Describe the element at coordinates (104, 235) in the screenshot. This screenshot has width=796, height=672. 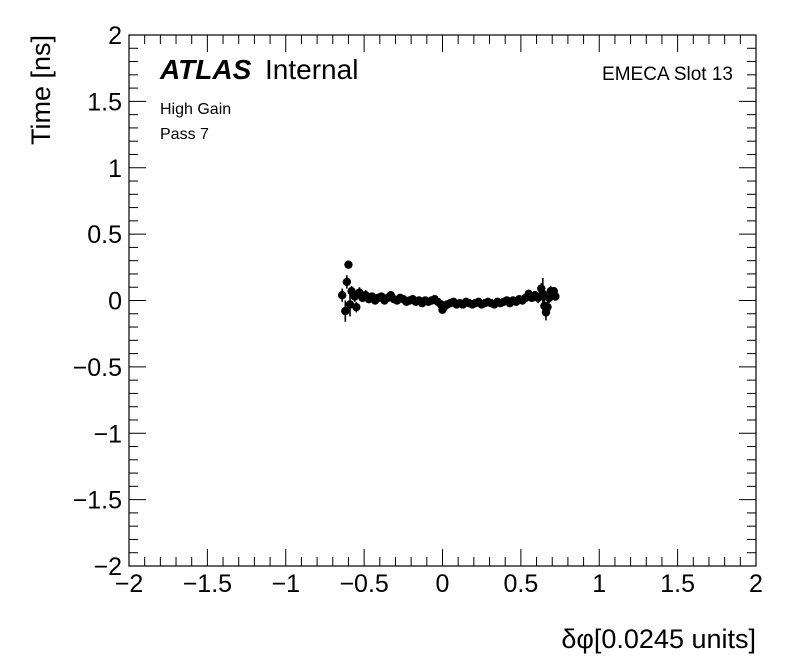
I see `y-tick-label: 0.5` at that location.